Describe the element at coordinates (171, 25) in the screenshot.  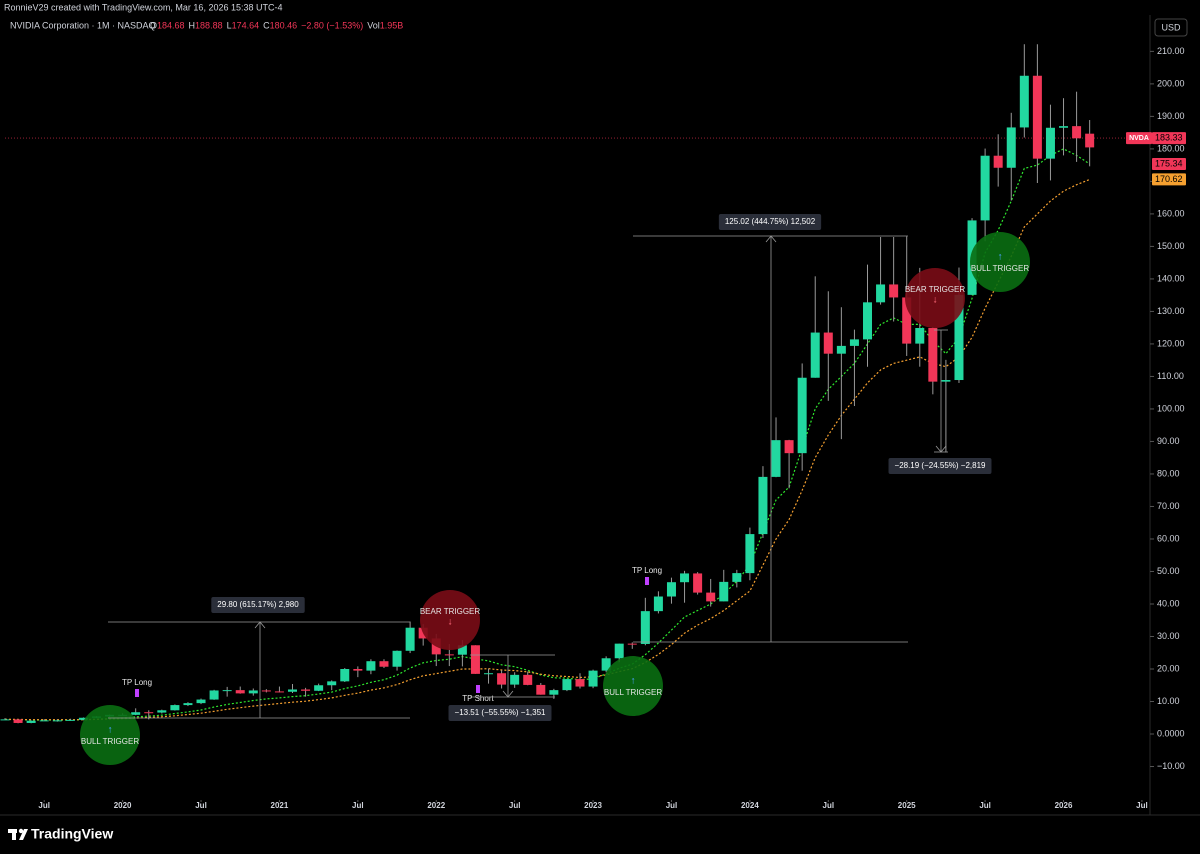
I see `quote-value: 184.68` at that location.